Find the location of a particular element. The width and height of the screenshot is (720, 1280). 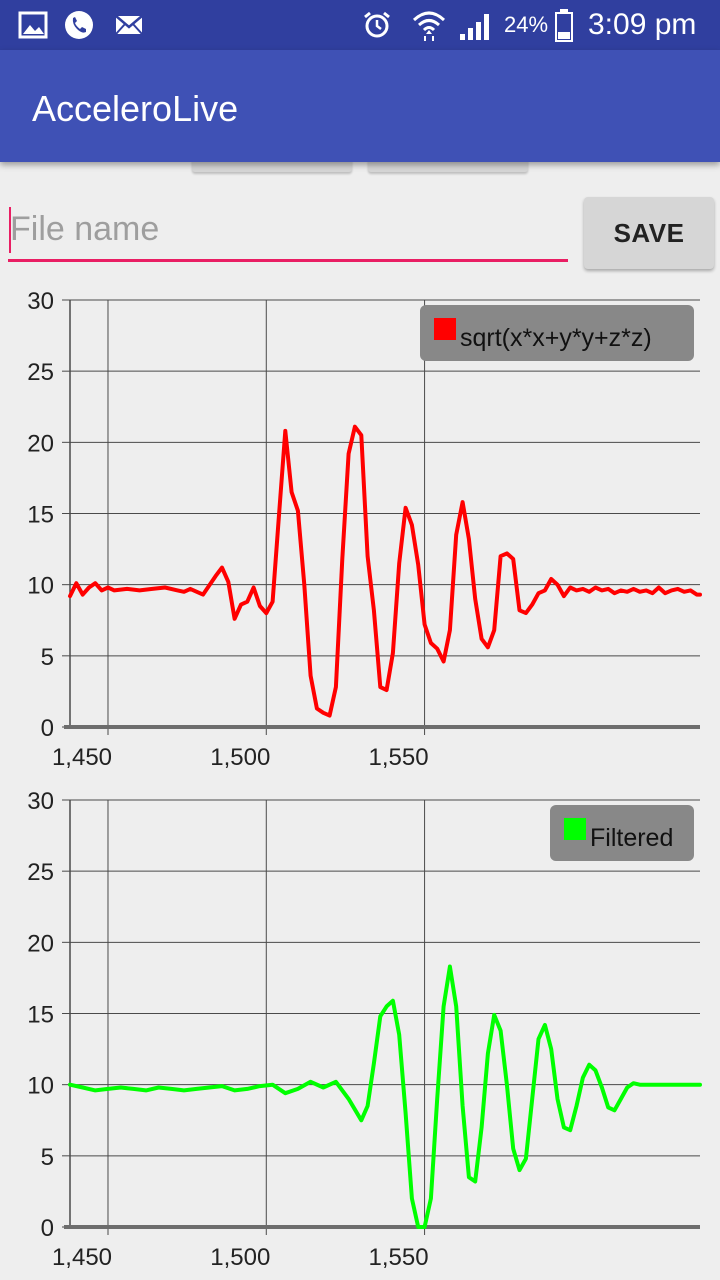

signal-icon is located at coordinates (474, 27).